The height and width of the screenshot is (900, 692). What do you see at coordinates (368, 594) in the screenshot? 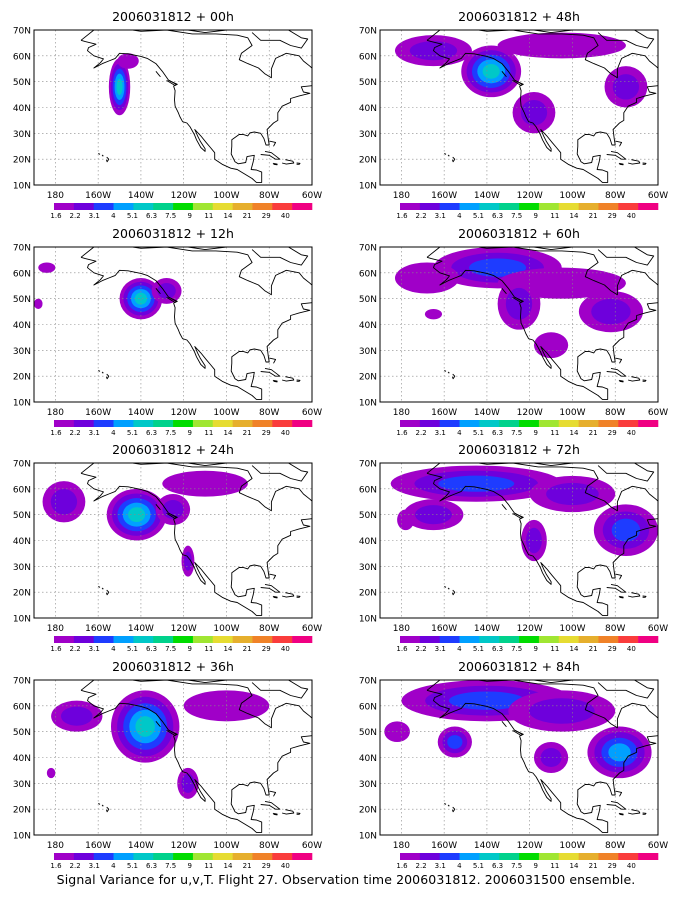
I see `lat-tick-label: 20N` at bounding box center [368, 594].